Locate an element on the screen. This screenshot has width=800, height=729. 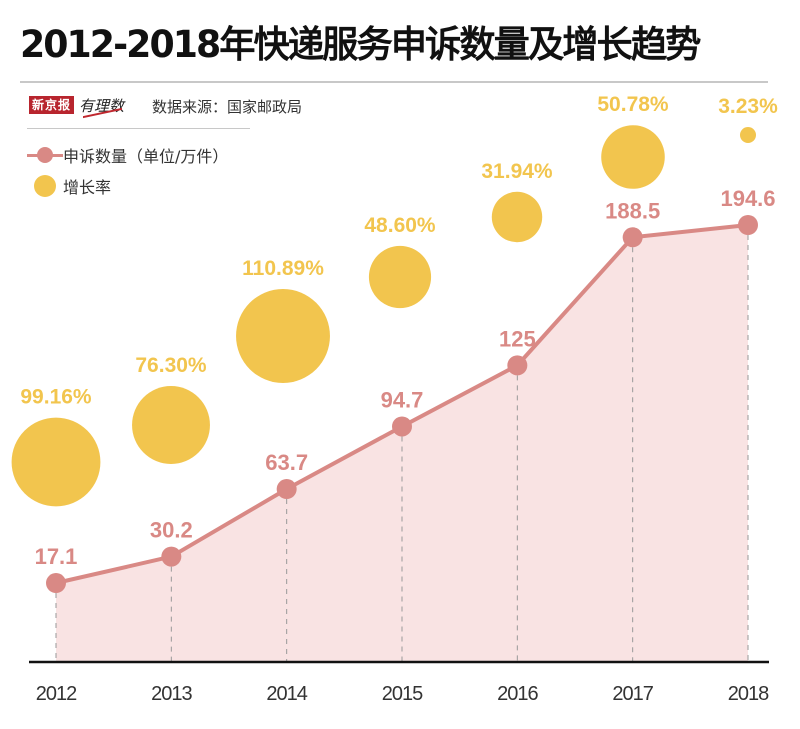
rate-label: 76.30% is located at coordinates (171, 365).